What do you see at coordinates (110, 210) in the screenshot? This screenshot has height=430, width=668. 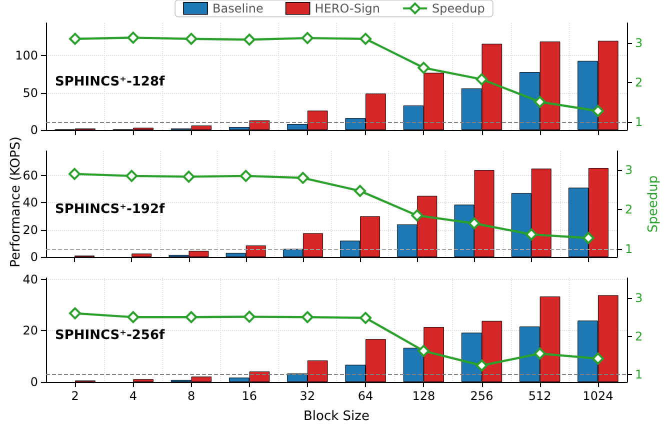 I see `text: SPHINCS⁺-192f` at bounding box center [110, 210].